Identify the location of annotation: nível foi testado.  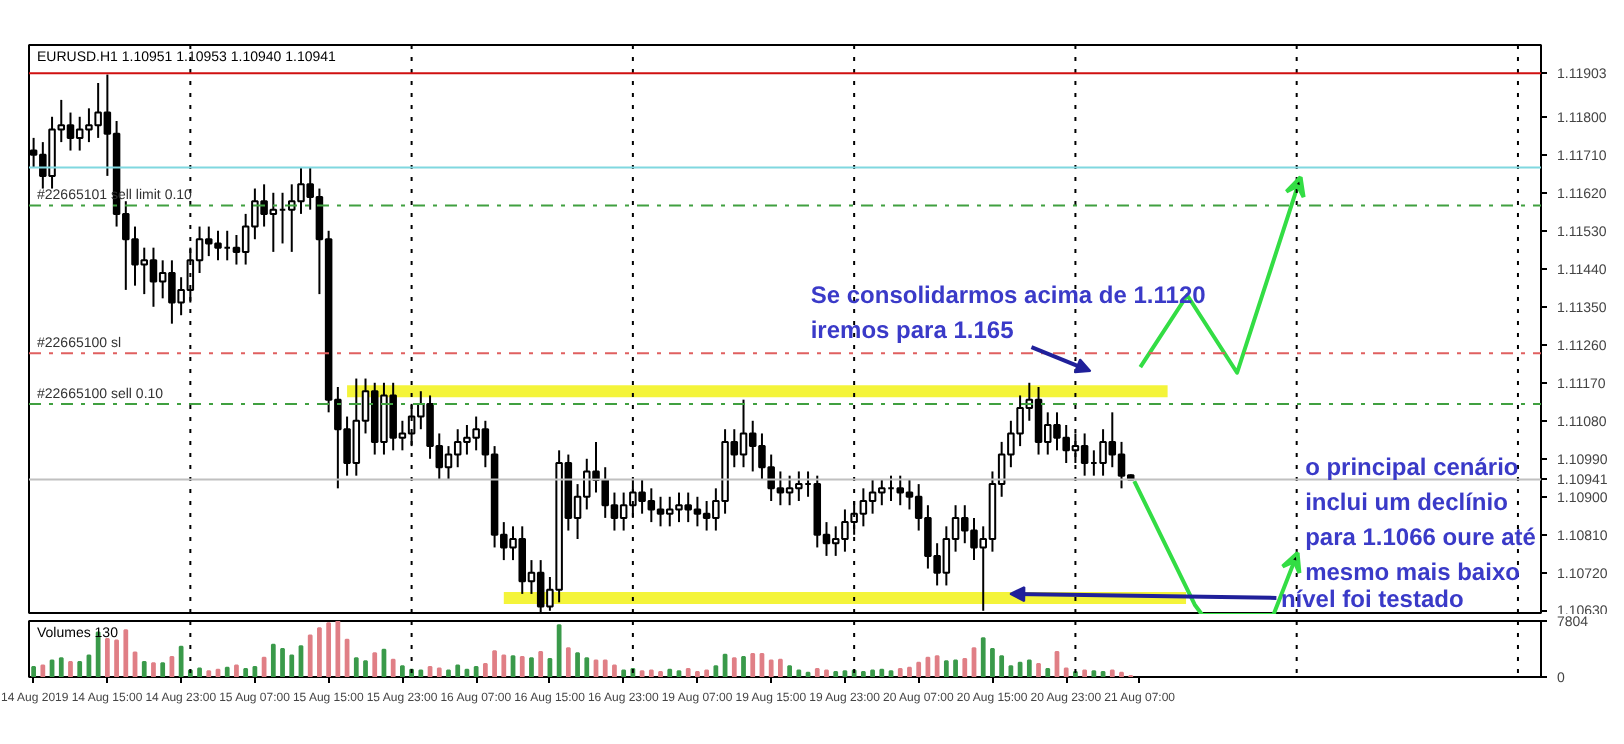
(1372, 598).